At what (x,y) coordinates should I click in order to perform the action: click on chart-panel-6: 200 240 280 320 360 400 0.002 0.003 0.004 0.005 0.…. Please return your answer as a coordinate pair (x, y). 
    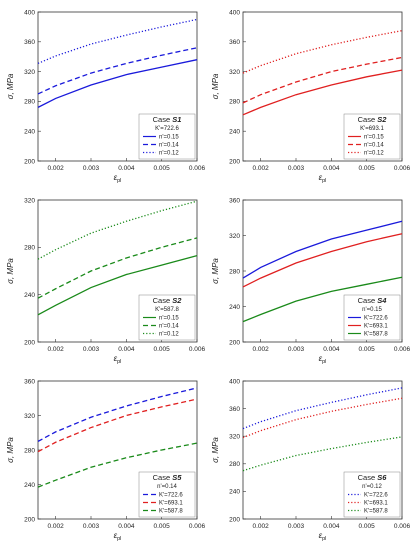
    Looking at the image, I should click on (311, 460).